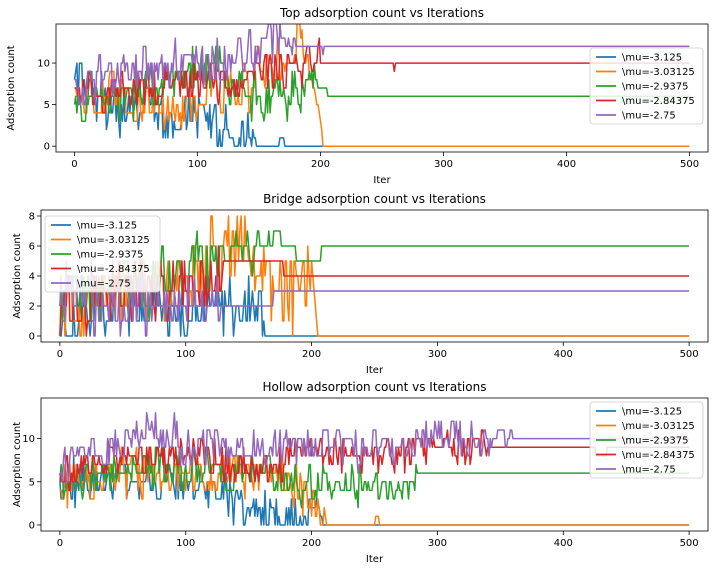  What do you see at coordinates (32, 307) in the screenshot?
I see `y-tick-label: 2` at bounding box center [32, 307].